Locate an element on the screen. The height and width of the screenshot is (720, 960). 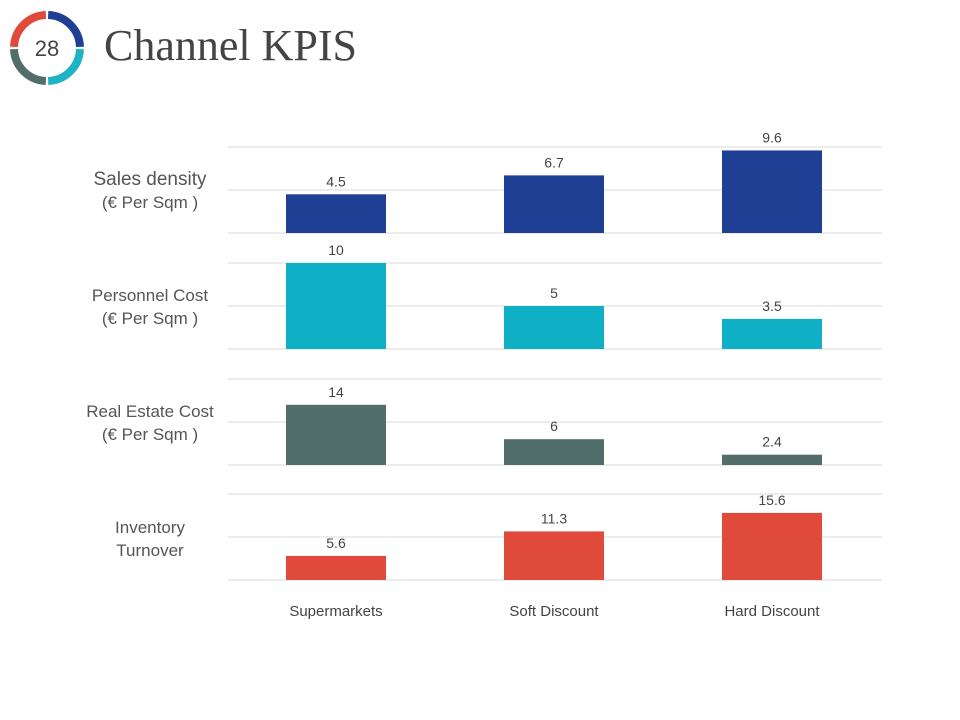
data-label: 6.7 is located at coordinates (554, 162).